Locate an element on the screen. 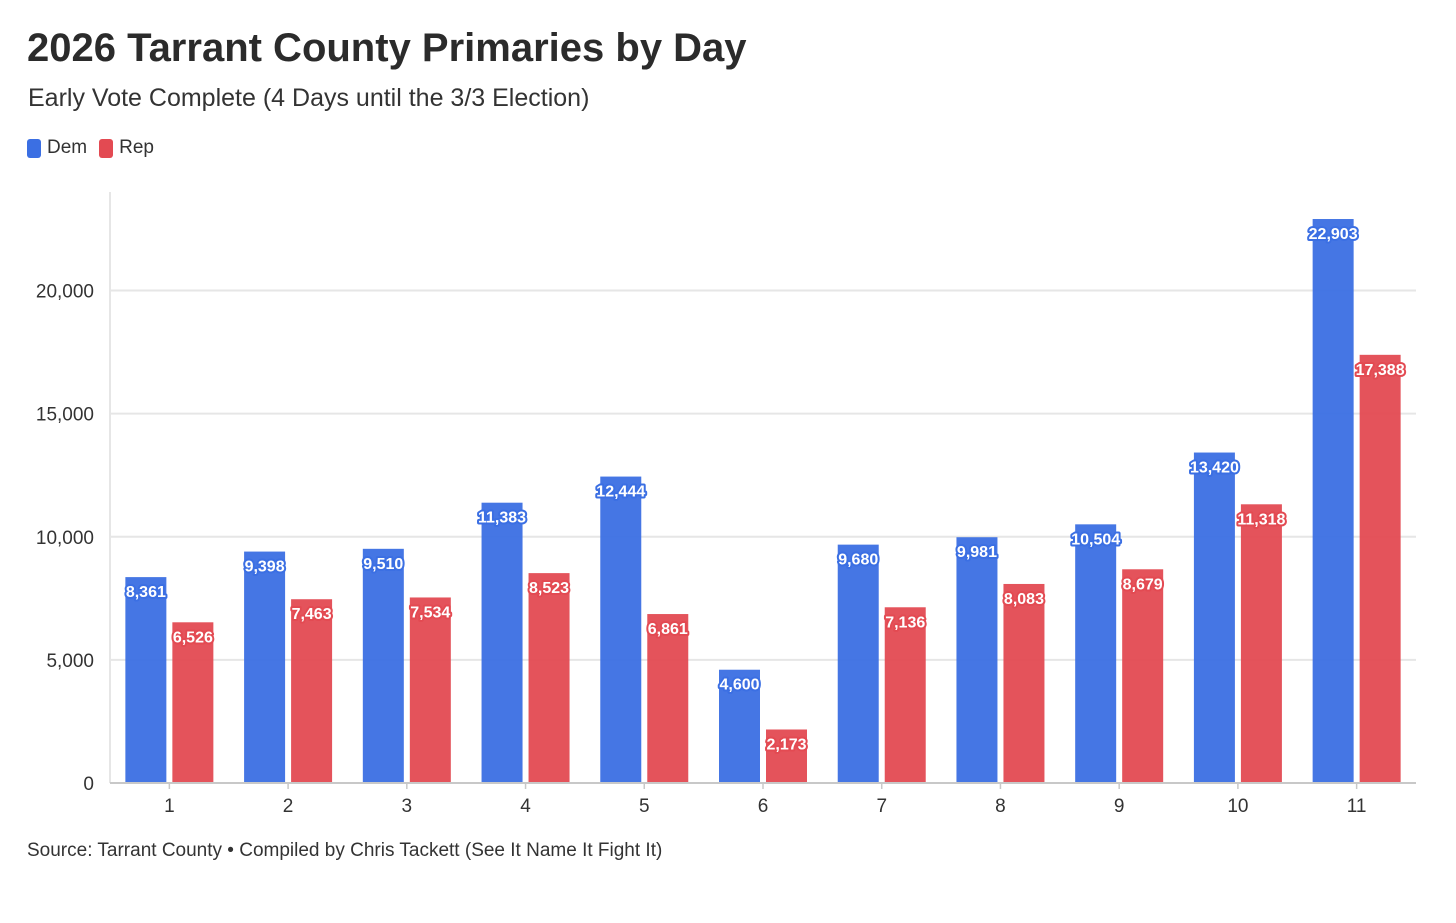  x-tick-label: 11 is located at coordinates (1357, 806).